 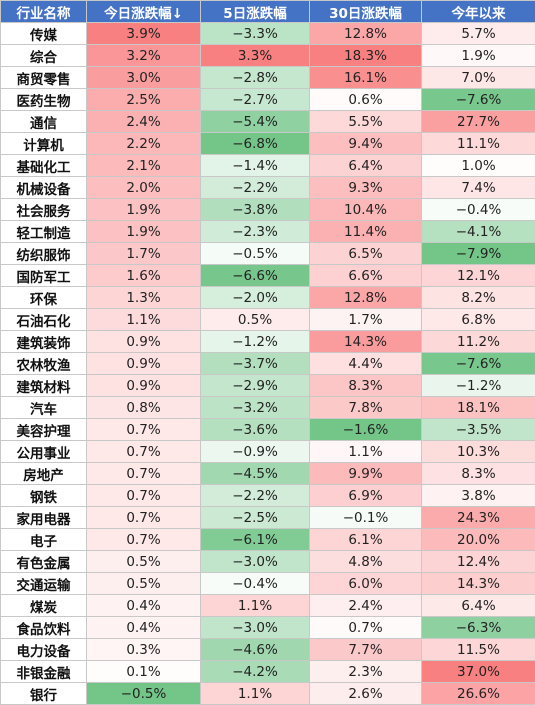 I want to click on ytd-change-cell: 3.8%, so click(x=478, y=495).